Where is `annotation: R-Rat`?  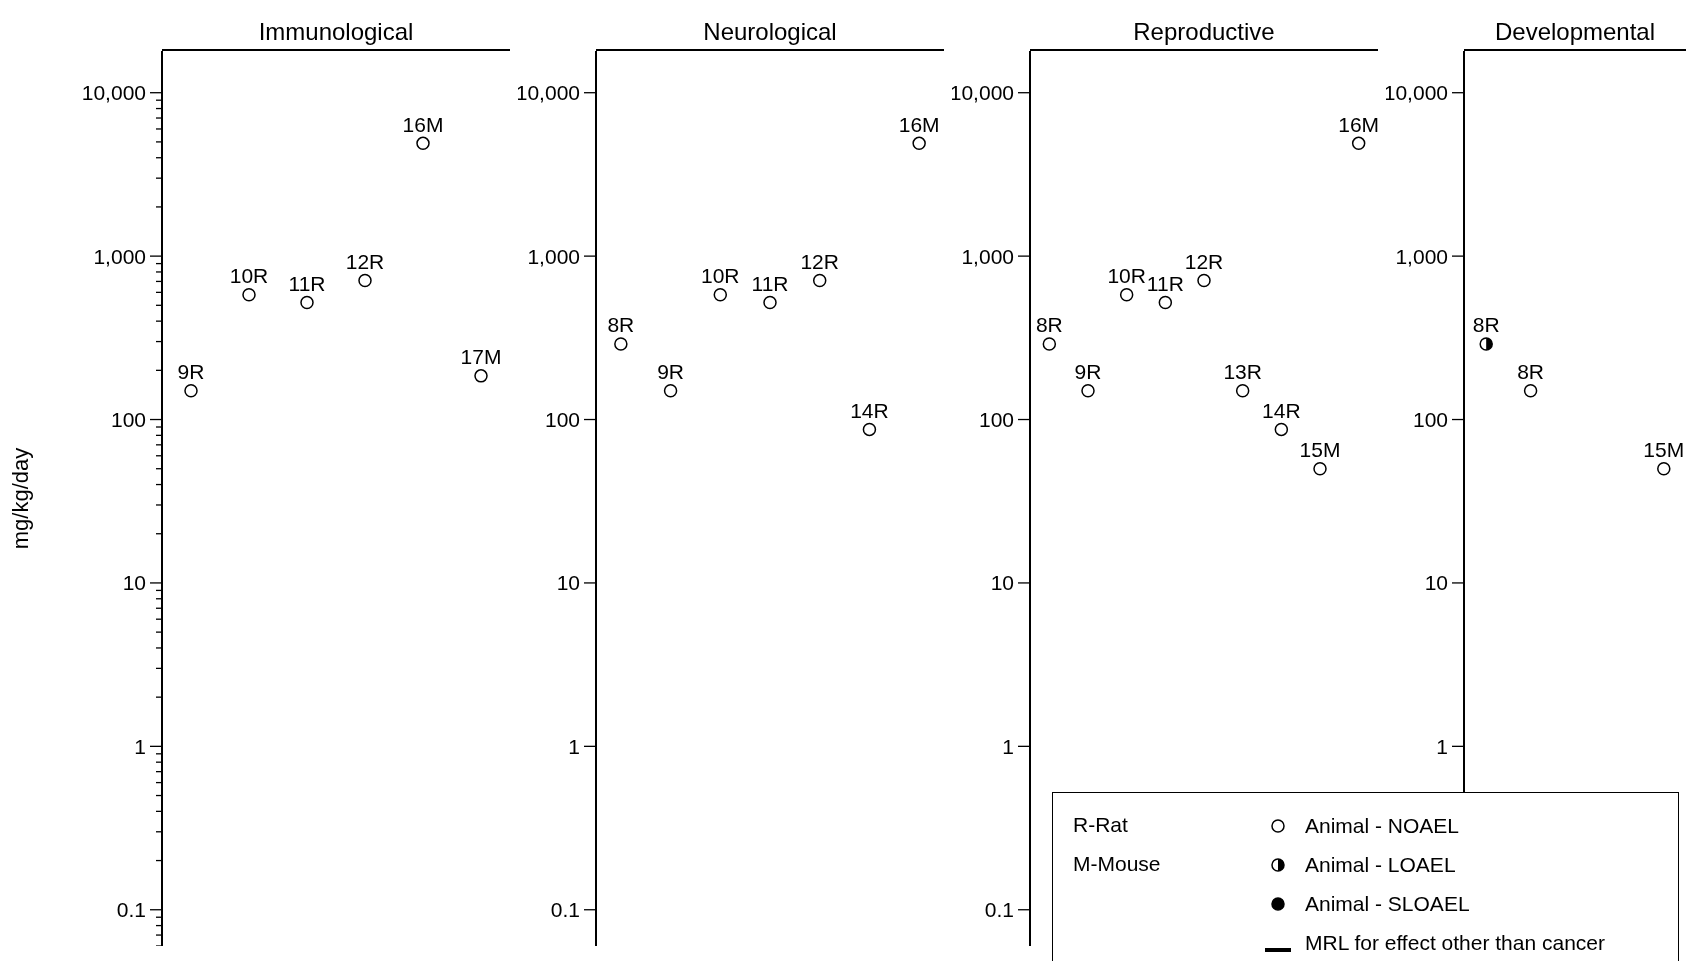 annotation: R-Rat is located at coordinates (1100, 825).